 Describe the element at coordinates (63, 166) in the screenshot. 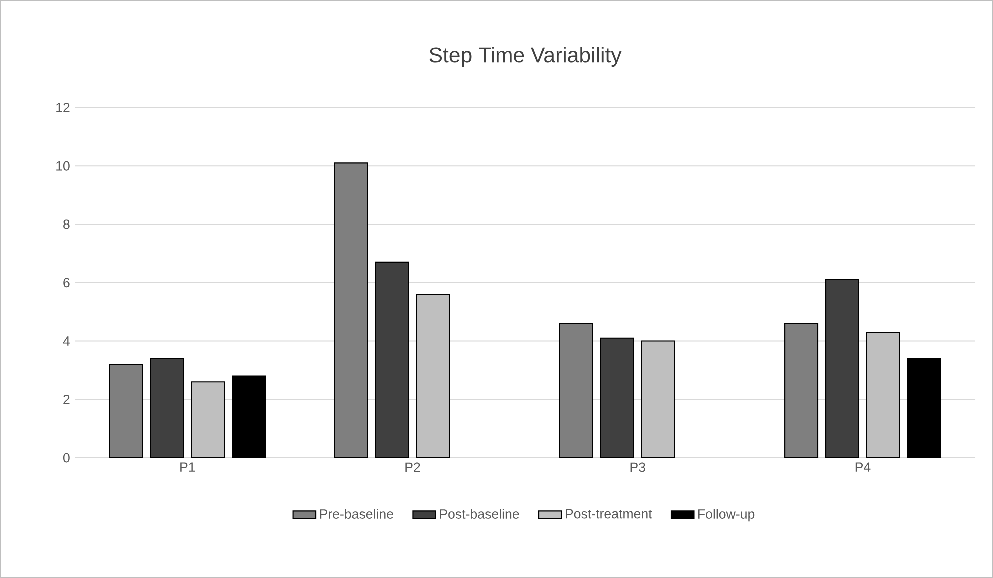

I see `y-tick-label: 10` at that location.